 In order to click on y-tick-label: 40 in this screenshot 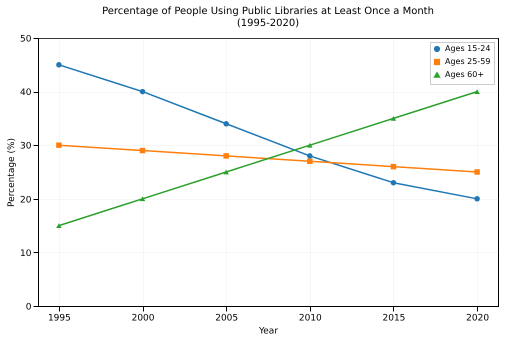, I will do `click(26, 93)`.